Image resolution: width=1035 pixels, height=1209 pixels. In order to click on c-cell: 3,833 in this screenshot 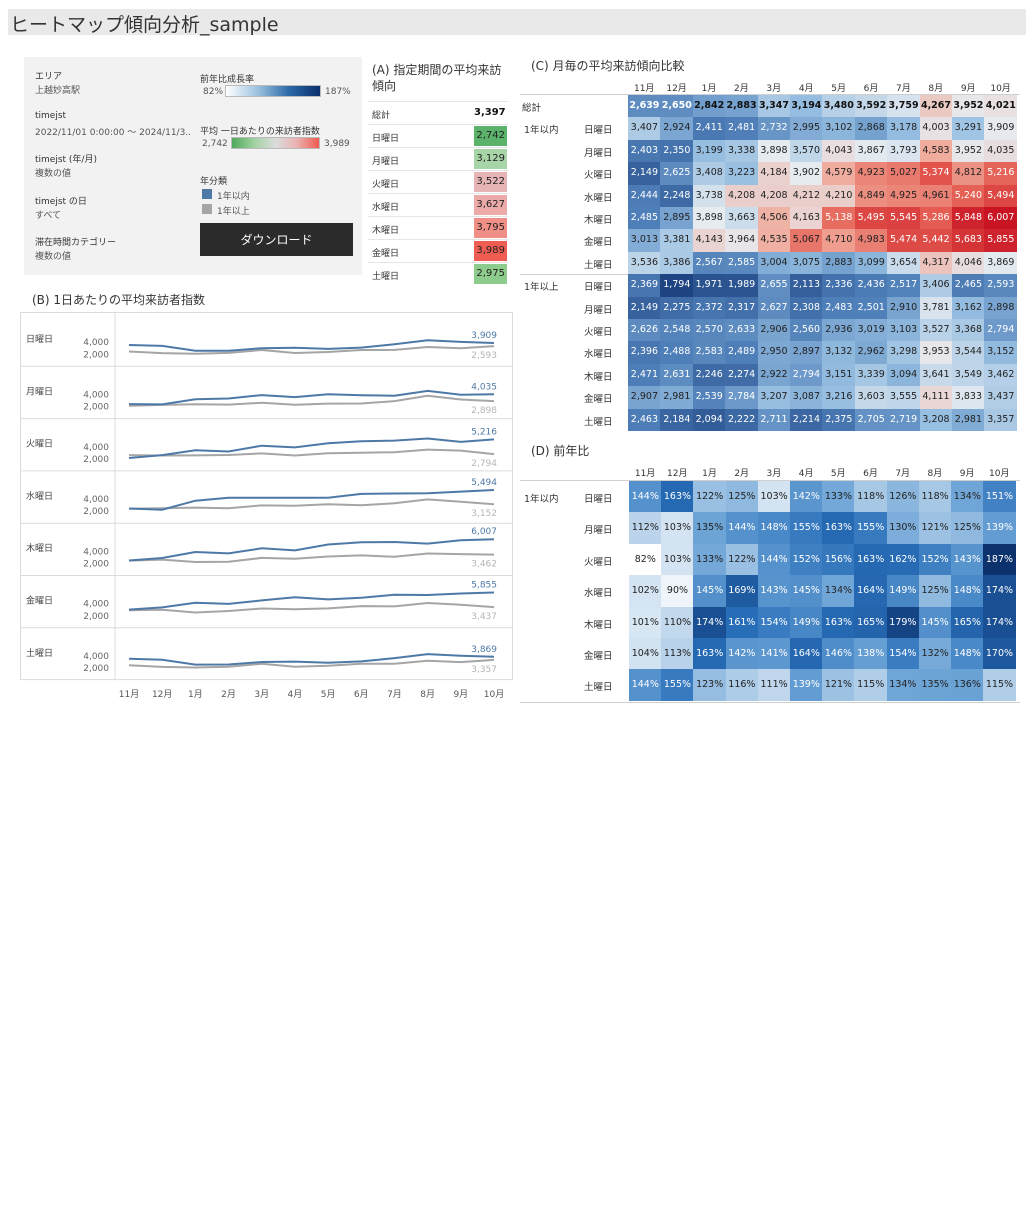, I will do `click(968, 397)`.